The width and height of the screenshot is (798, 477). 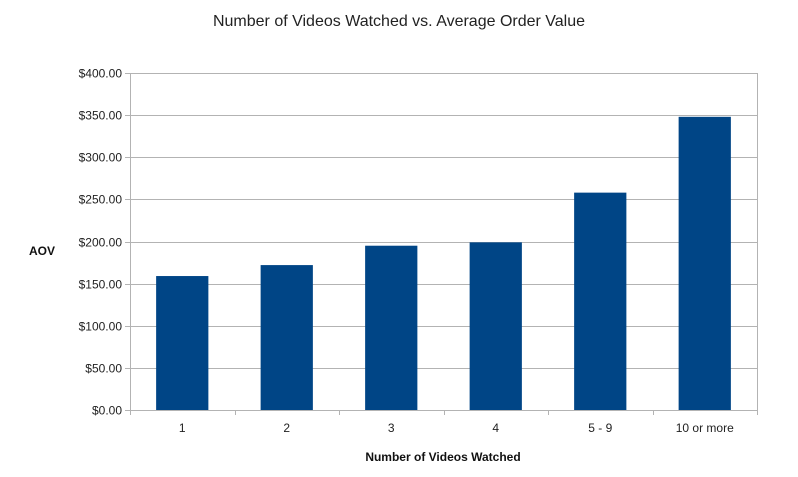 I want to click on y-tick-label: $400.00, so click(x=101, y=74).